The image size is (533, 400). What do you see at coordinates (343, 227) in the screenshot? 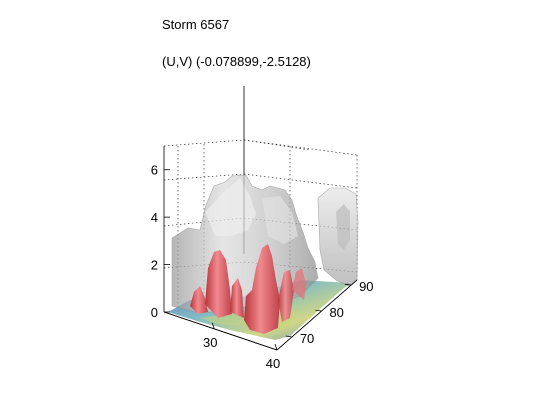
I see `grey-surface-tower-notch` at bounding box center [343, 227].